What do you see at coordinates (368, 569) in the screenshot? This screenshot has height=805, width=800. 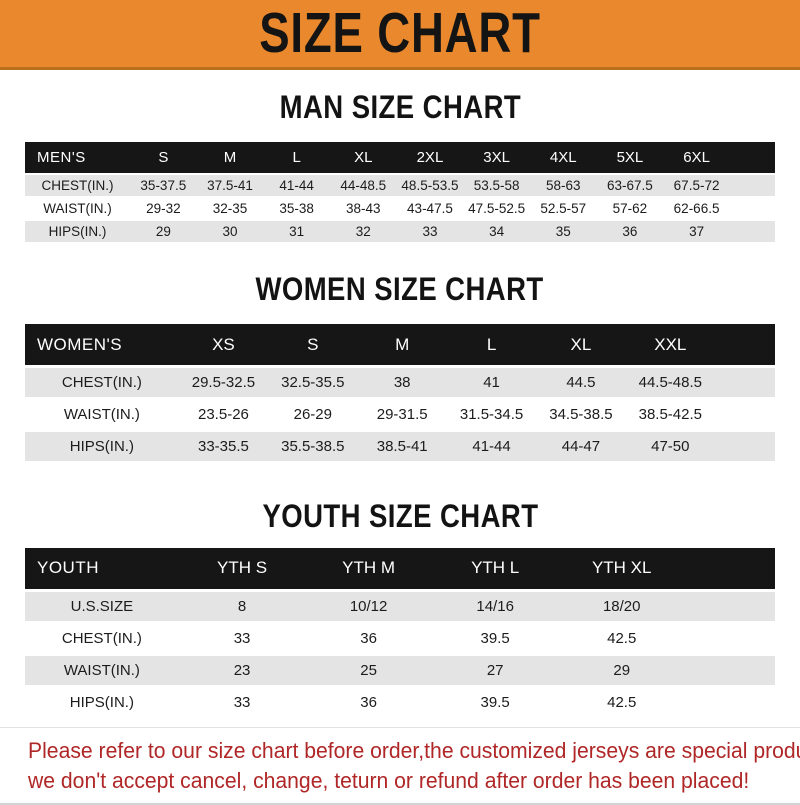 I see `size-column-header: YTH M` at bounding box center [368, 569].